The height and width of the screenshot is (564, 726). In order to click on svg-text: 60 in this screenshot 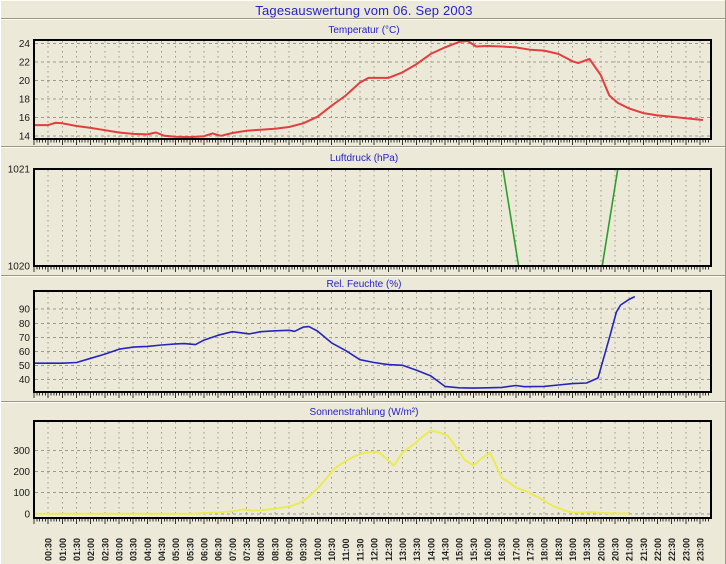, I will do `click(25, 352)`.